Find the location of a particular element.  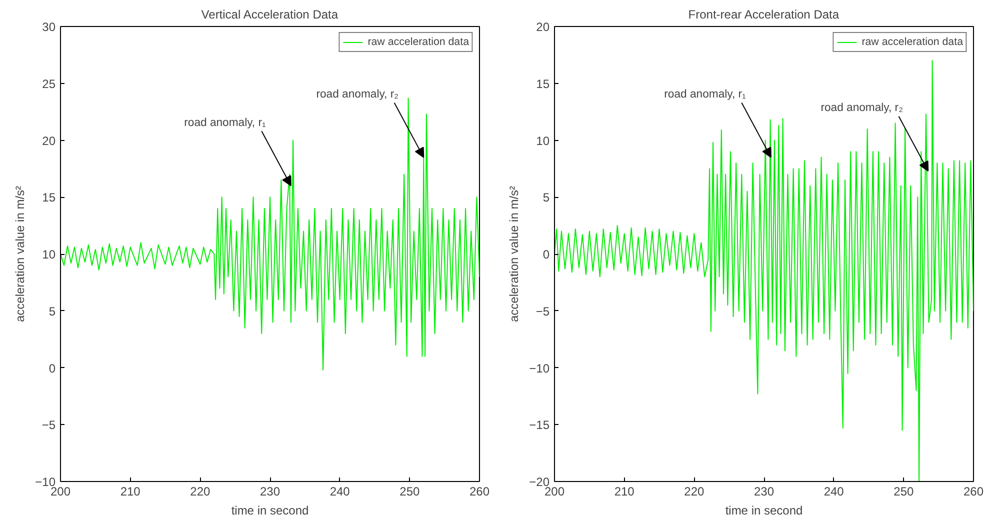

y-tick-label: 25 is located at coordinates (49, 83).